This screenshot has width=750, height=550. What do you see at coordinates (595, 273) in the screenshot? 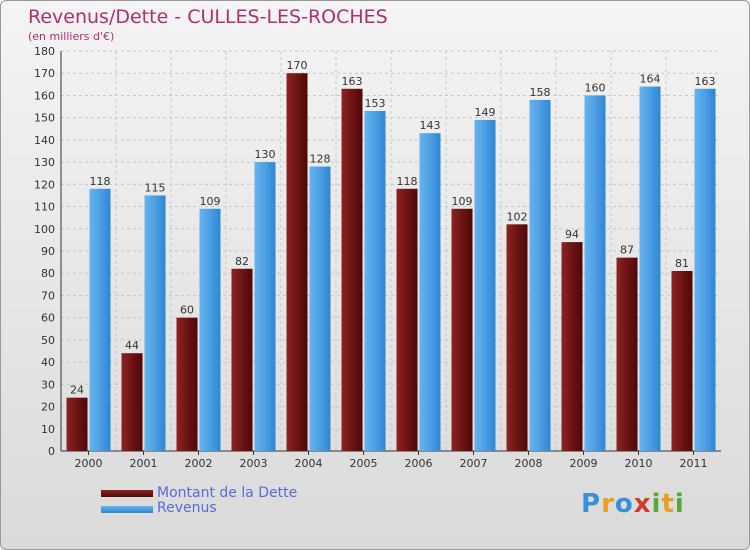
I see `bar-revenus-2009` at bounding box center [595, 273].